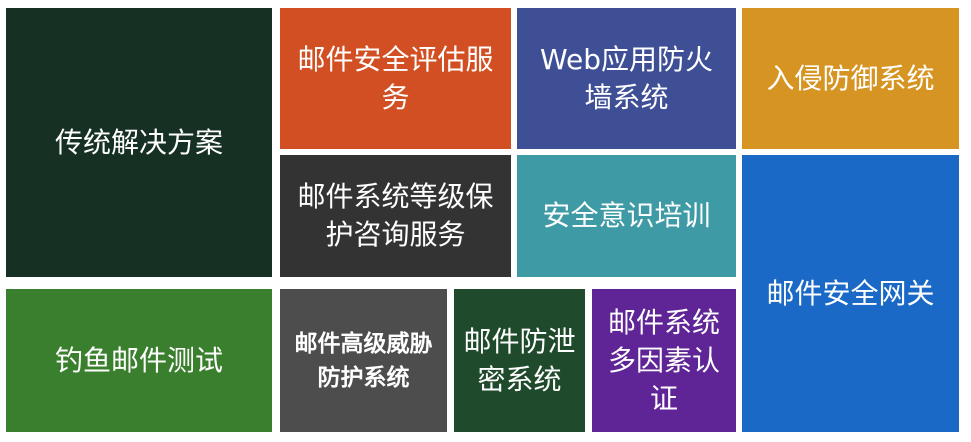 Image resolution: width=971 pixels, height=442 pixels. I want to click on tile-phishing-email-test: 钓鱼邮件测试, so click(139, 360).